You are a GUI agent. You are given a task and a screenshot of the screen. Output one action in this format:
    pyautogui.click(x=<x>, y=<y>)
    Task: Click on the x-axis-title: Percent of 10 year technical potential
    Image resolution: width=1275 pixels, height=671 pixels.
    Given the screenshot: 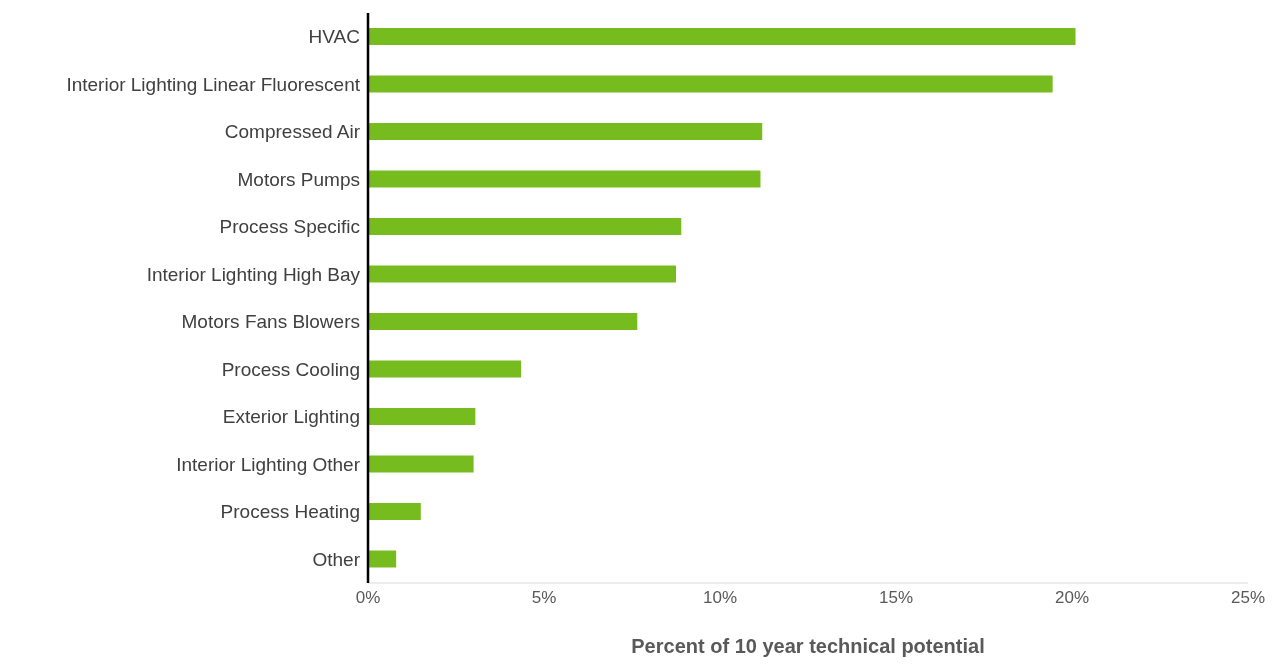 What is the action you would take?
    pyautogui.click(x=808, y=646)
    